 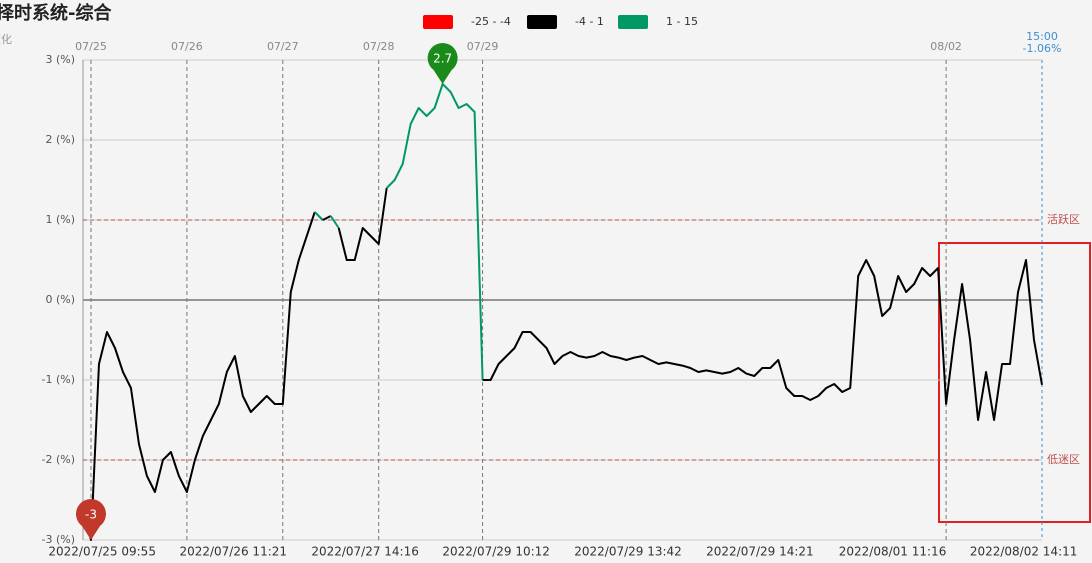 What do you see at coordinates (59, 379) in the screenshot?
I see `y-tick-label: -1 (%)` at bounding box center [59, 379].